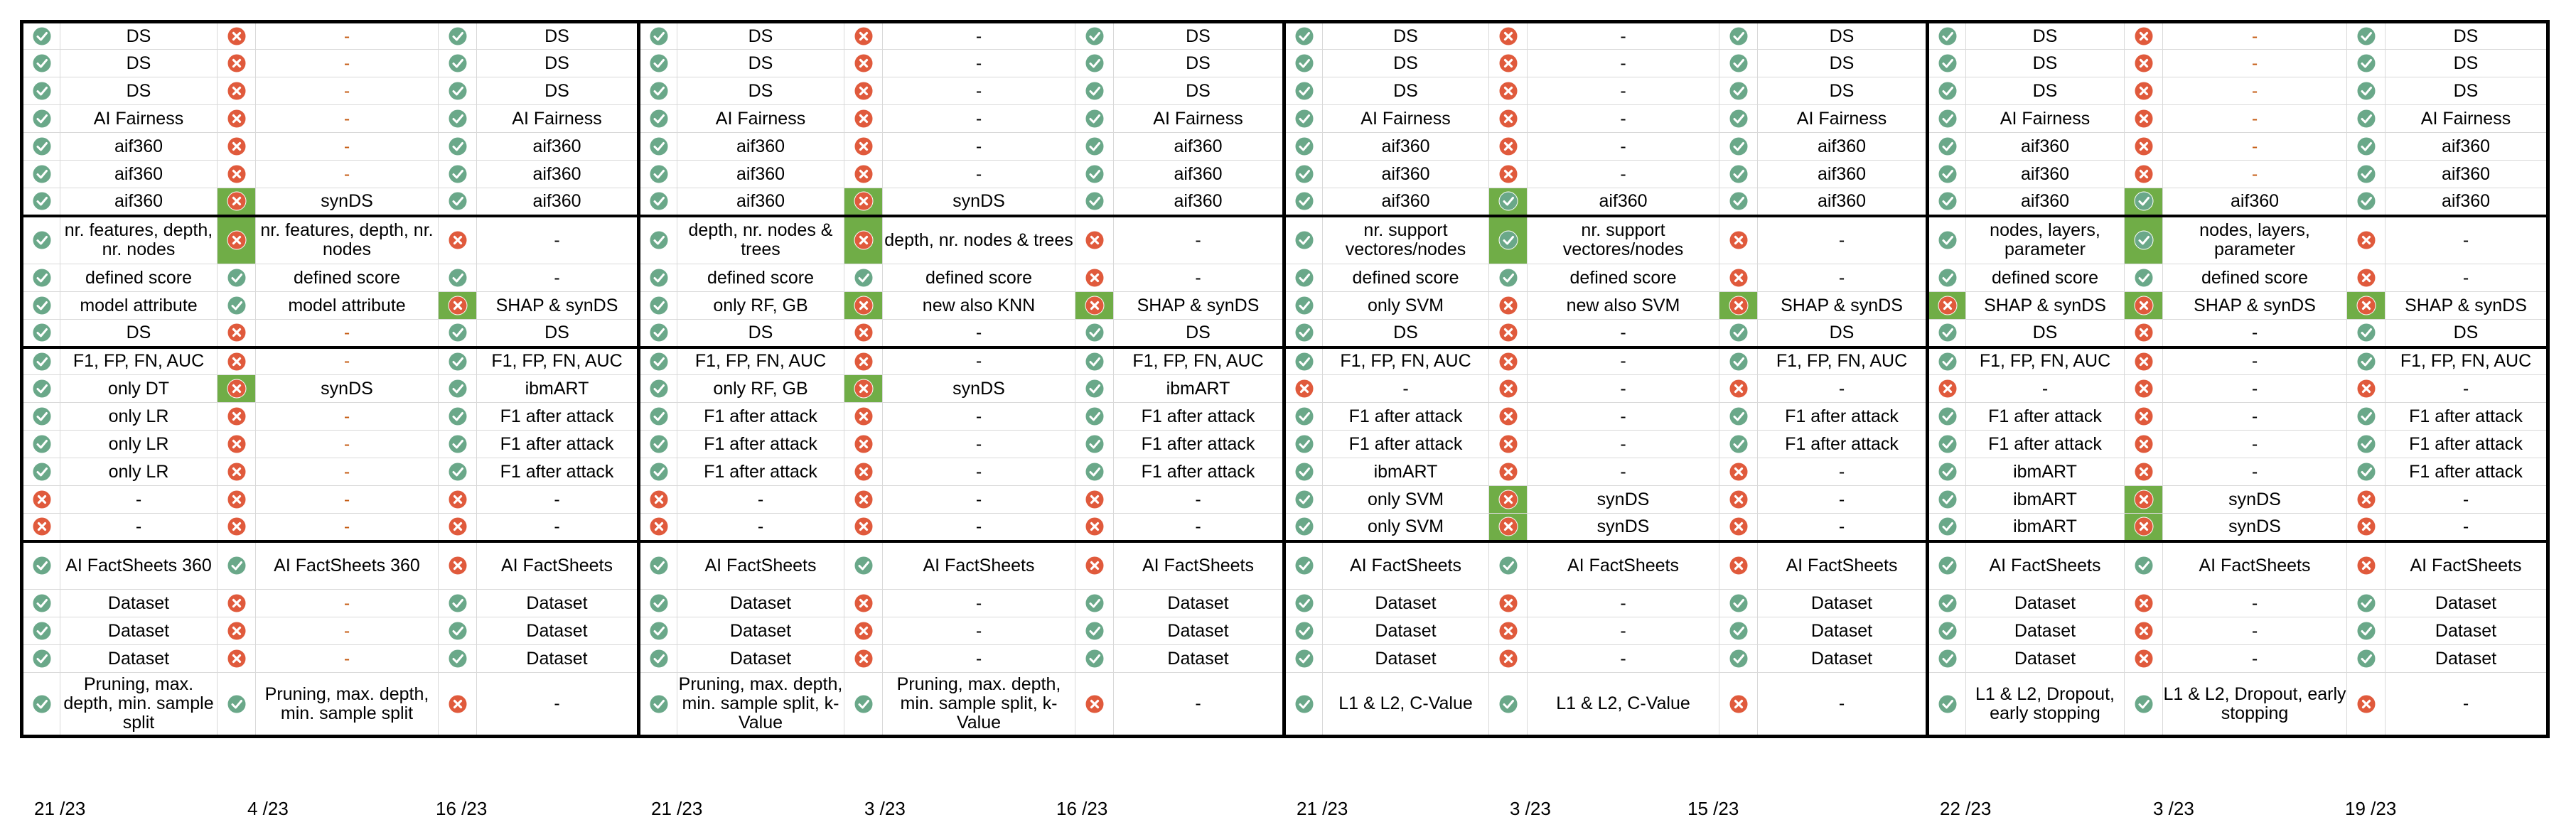 Image resolution: width=2576 pixels, height=827 pixels. What do you see at coordinates (1713, 808) in the screenshot?
I see `score-label: 15 /23` at bounding box center [1713, 808].